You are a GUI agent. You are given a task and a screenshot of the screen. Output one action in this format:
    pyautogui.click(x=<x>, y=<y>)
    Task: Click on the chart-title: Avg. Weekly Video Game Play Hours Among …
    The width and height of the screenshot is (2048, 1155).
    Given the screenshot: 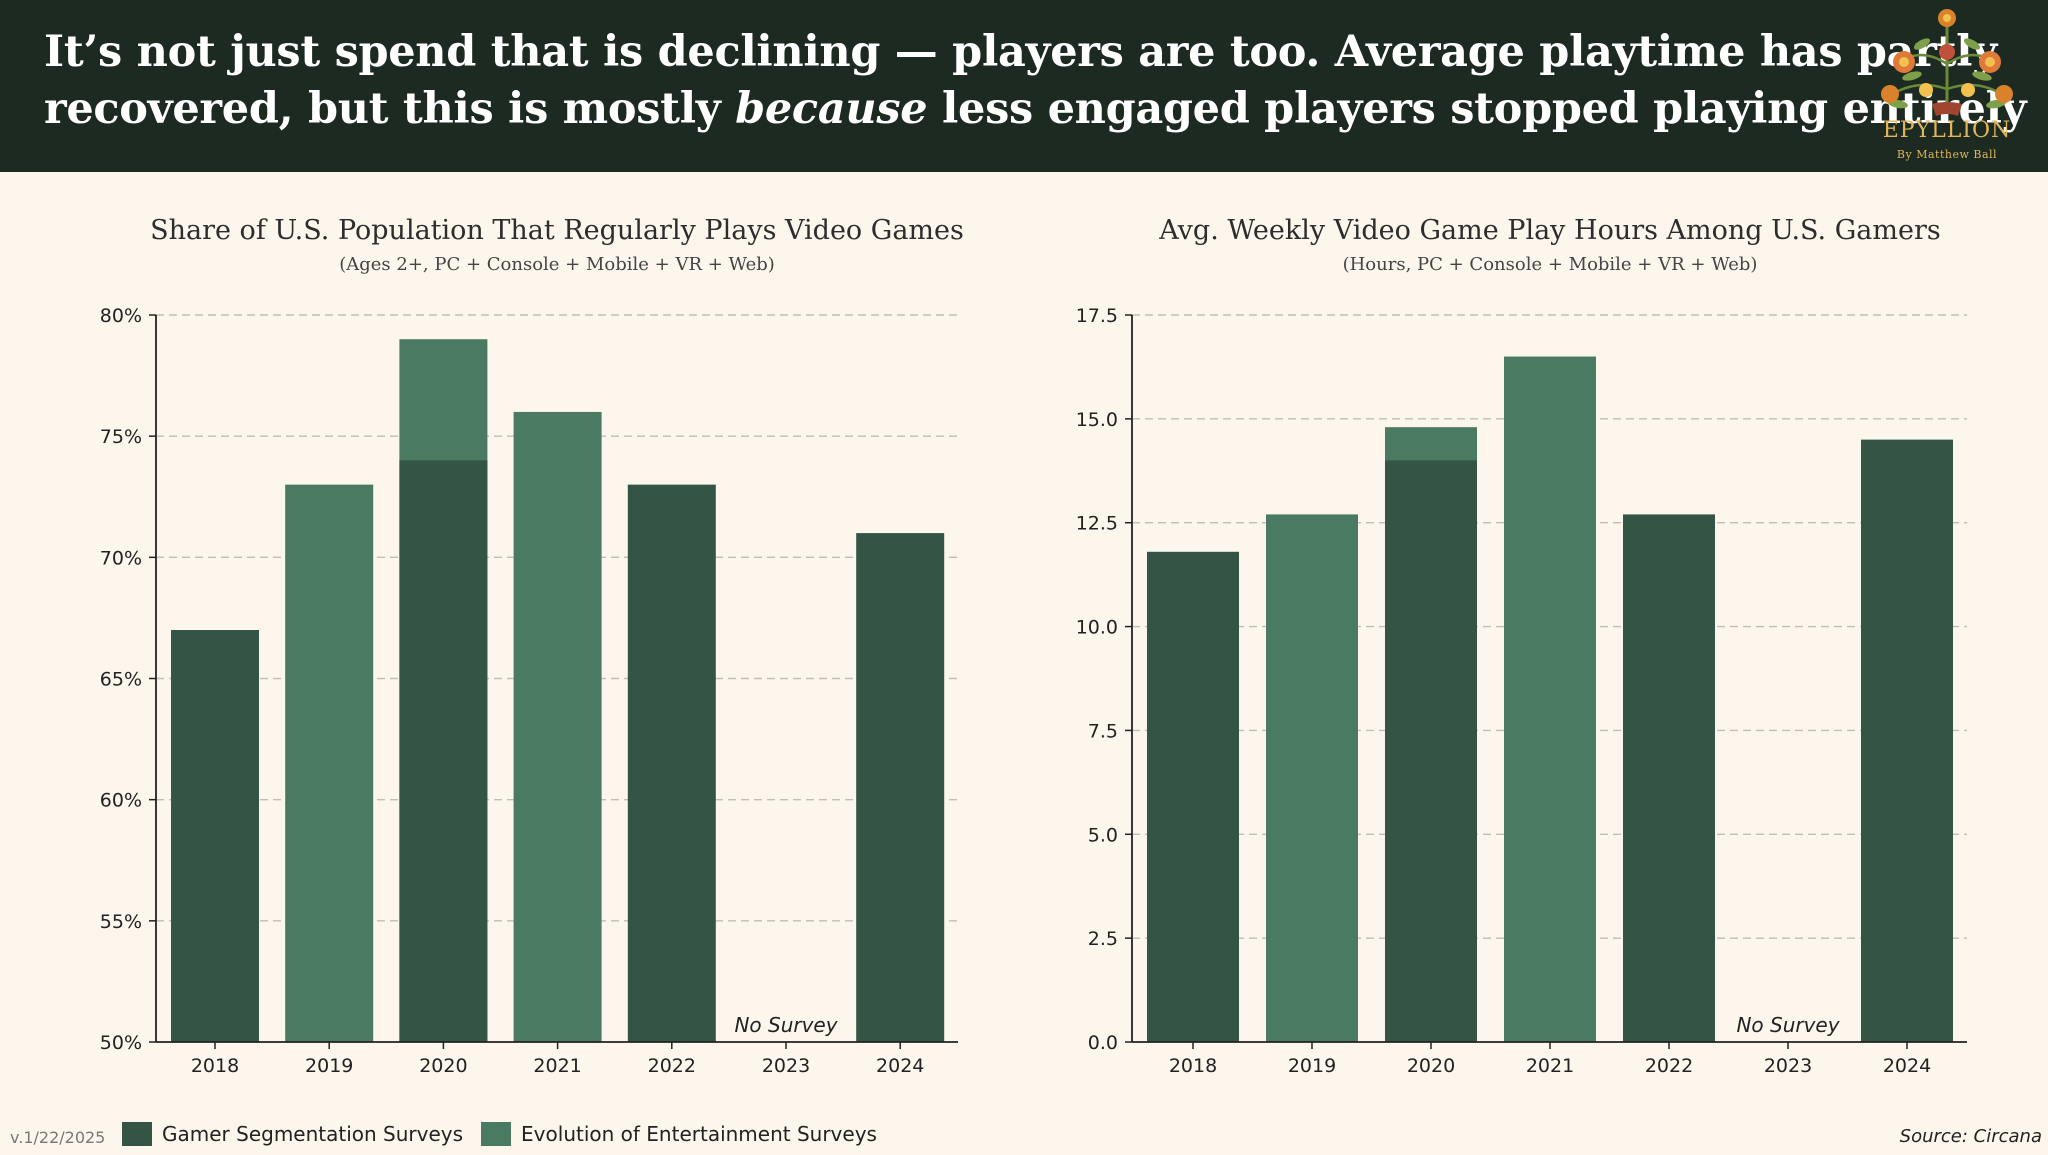 What is the action you would take?
    pyautogui.click(x=1549, y=230)
    